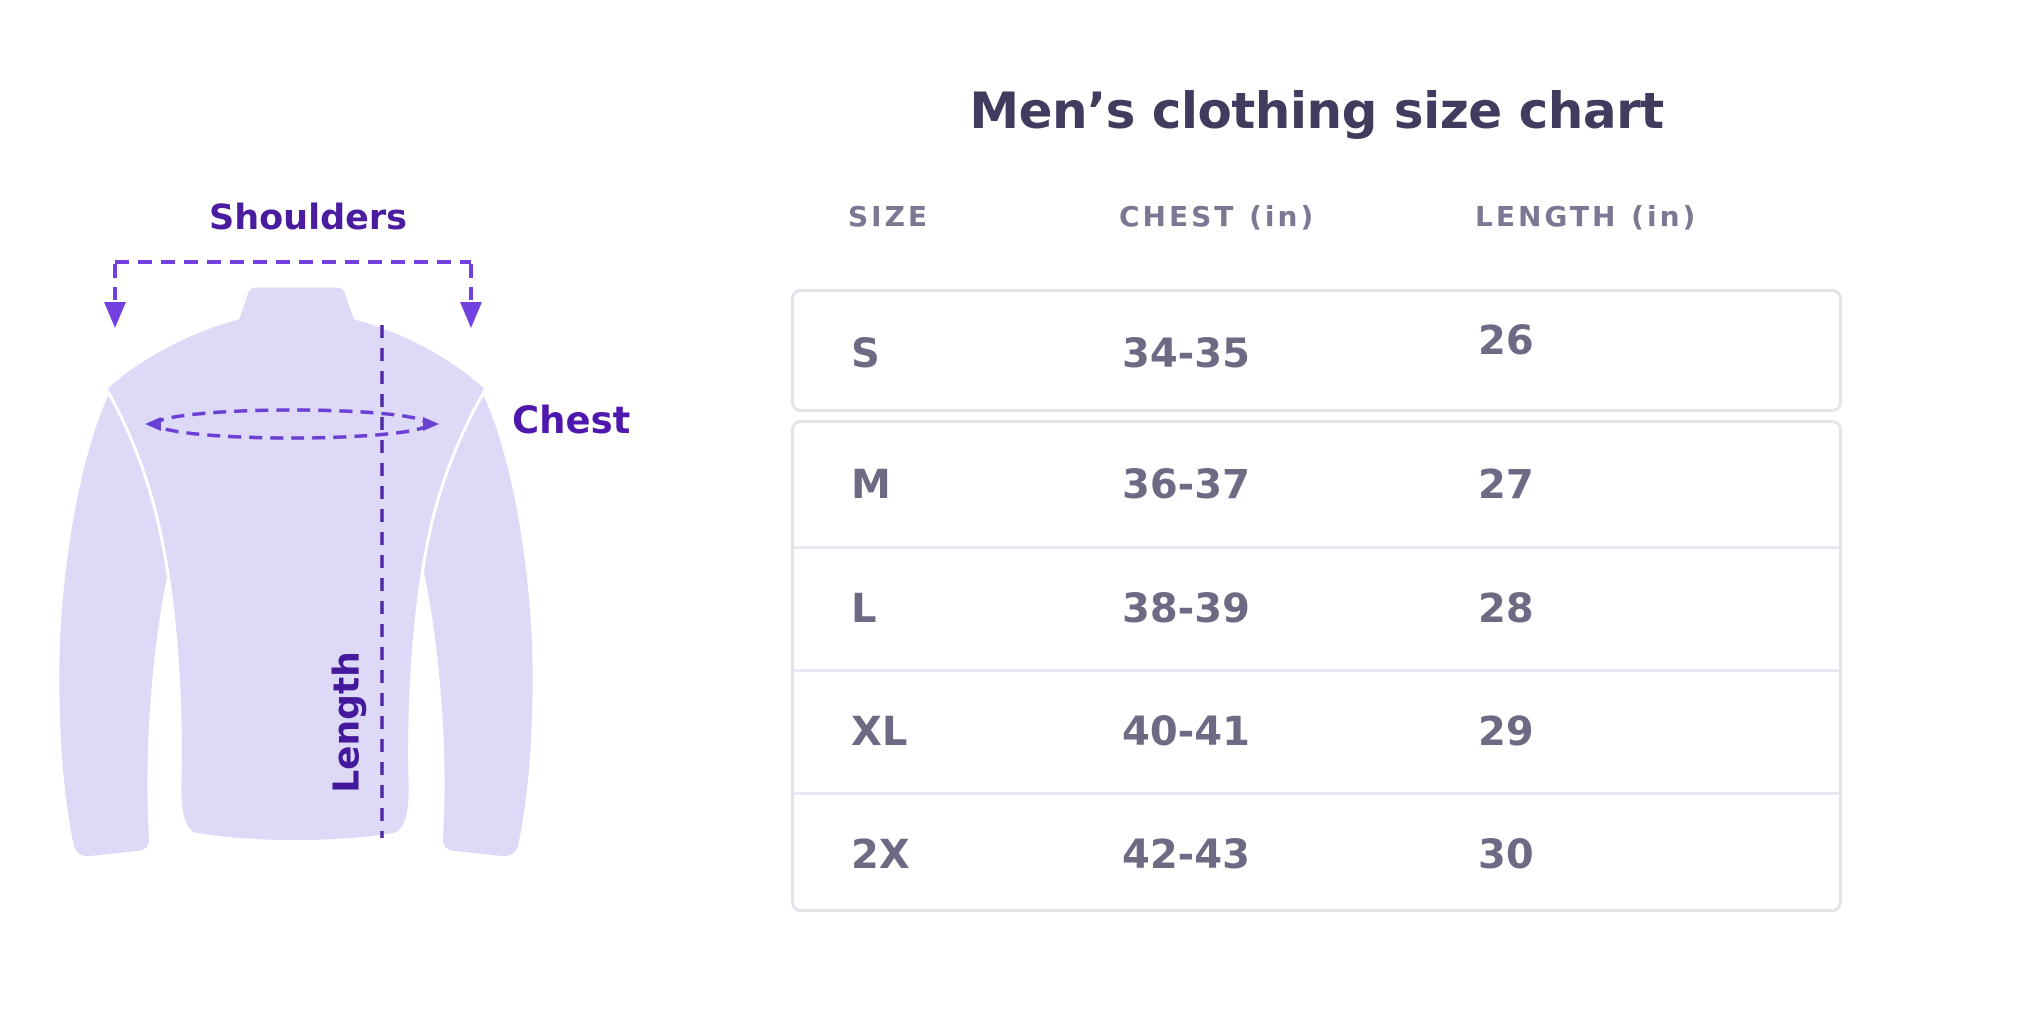  I want to click on chest-value: 42-43, so click(1186, 855).